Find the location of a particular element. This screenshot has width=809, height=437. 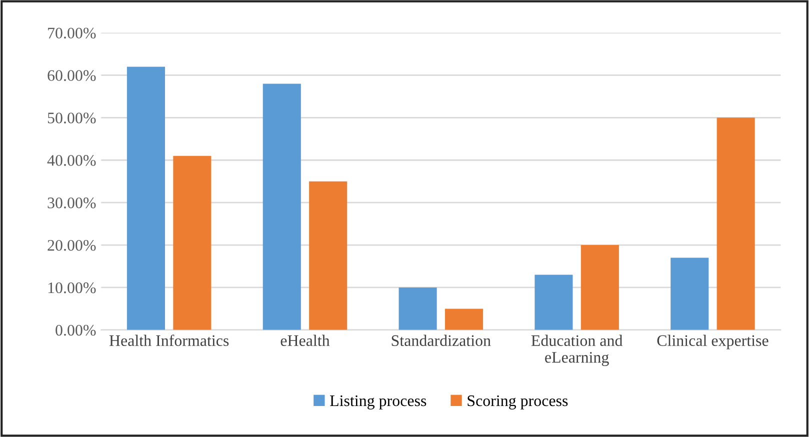

y-tick-label: 30.00% is located at coordinates (72, 203).